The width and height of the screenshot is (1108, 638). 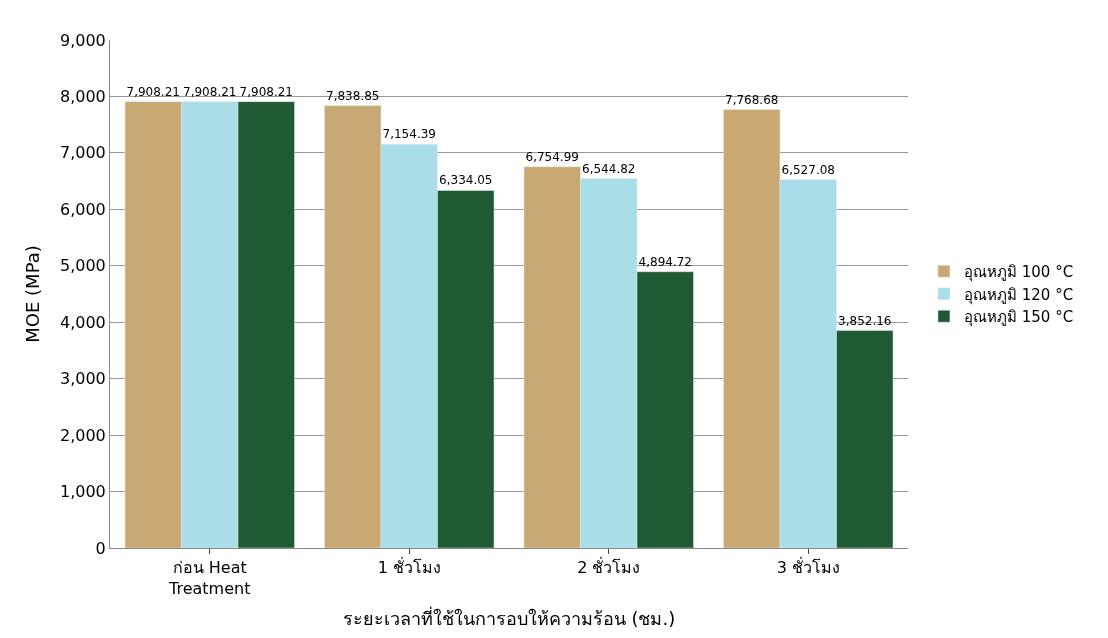 I want to click on y-tick-label: 9,000, so click(x=82, y=40).